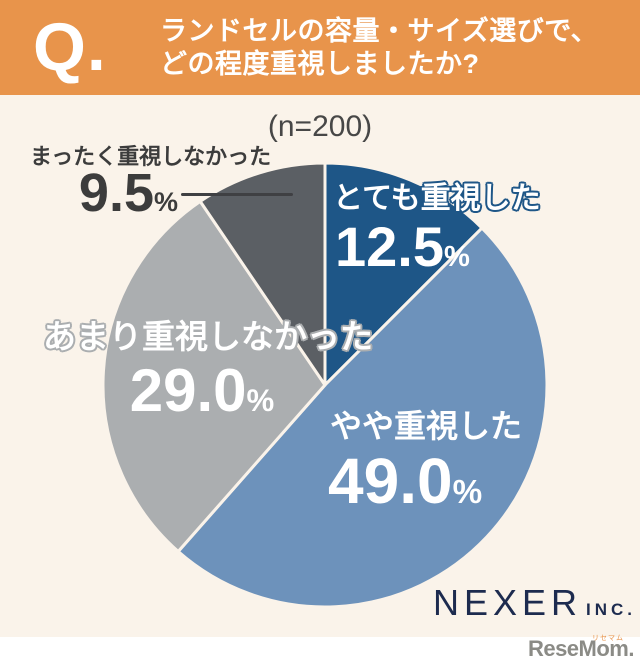  Describe the element at coordinates (320, 126) in the screenshot. I see `sample-size-label: (n=200)` at that location.